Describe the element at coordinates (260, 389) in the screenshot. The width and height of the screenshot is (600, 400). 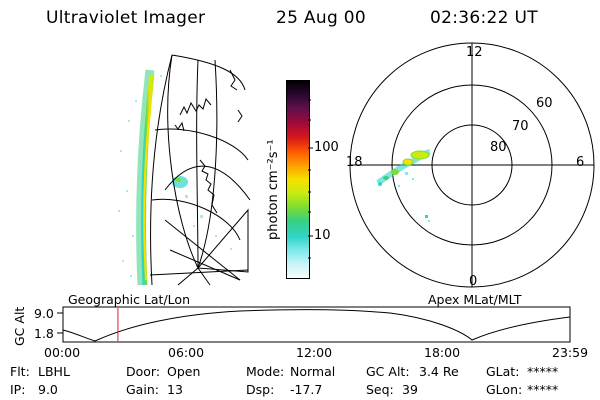
I see `dsp-label: Dsp:` at that location.